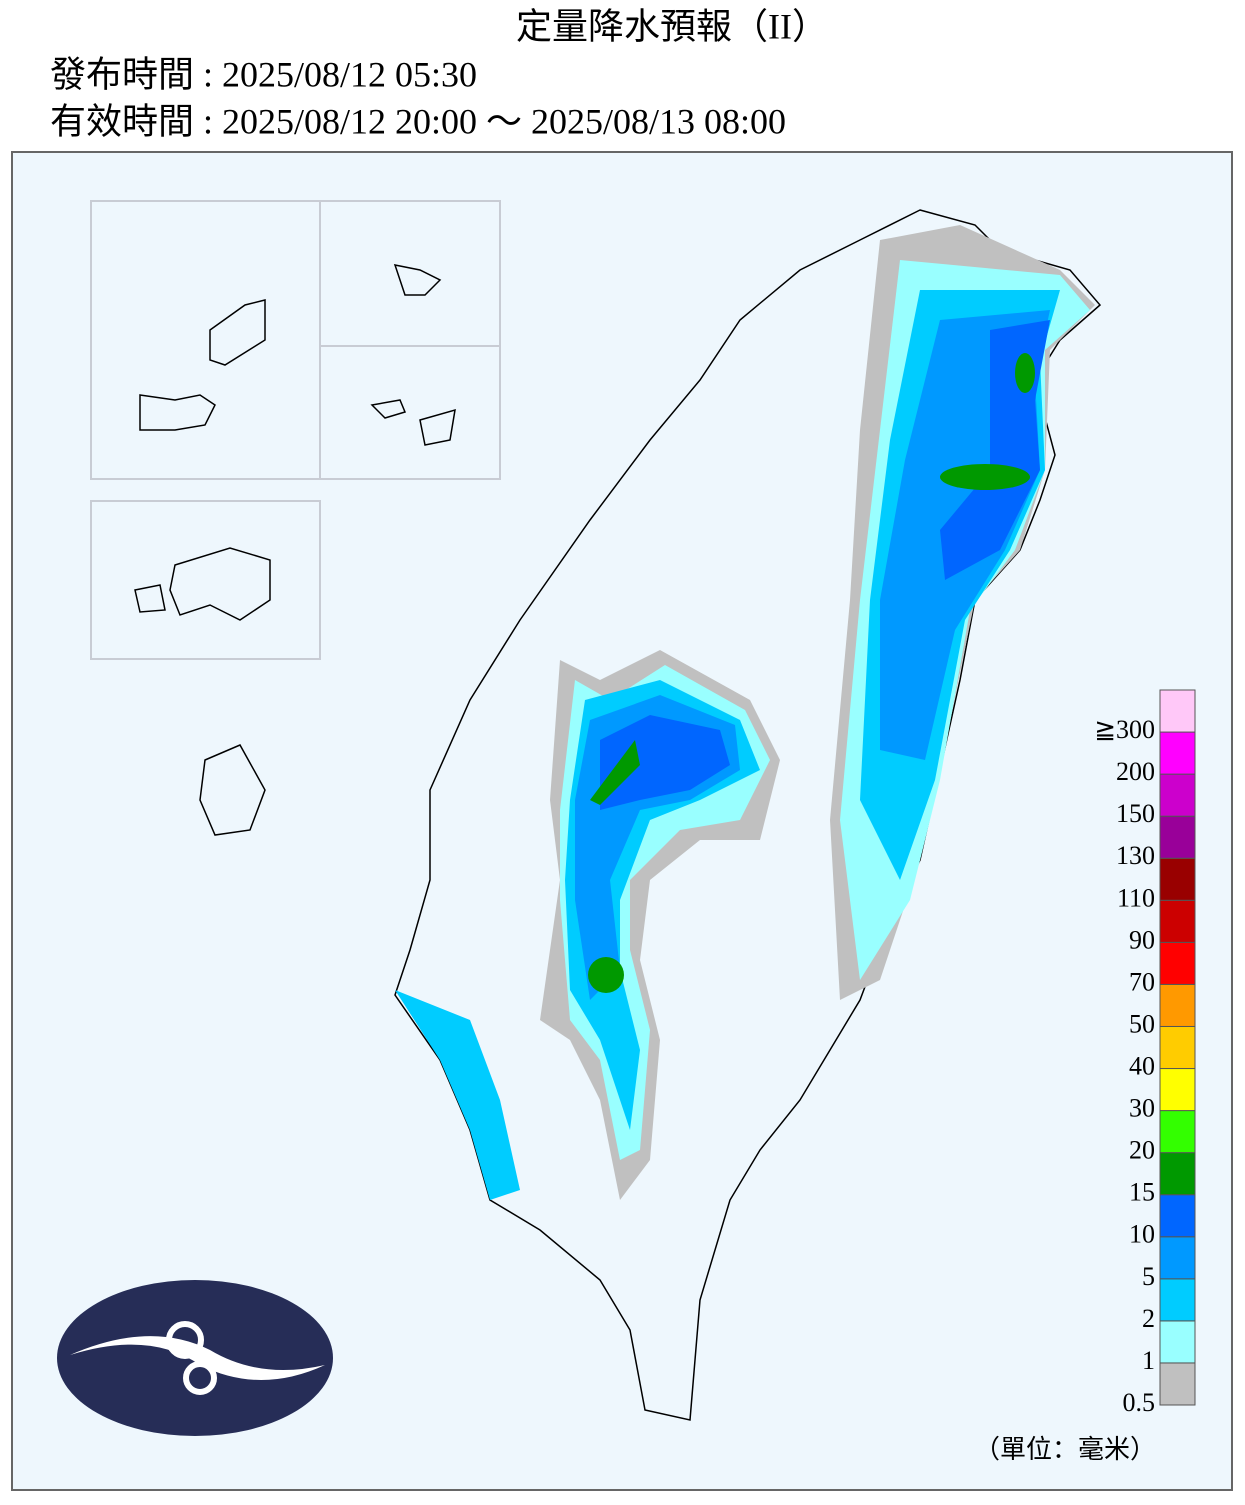  What do you see at coordinates (1135, 771) in the screenshot?
I see `legend-label: 200` at bounding box center [1135, 771].